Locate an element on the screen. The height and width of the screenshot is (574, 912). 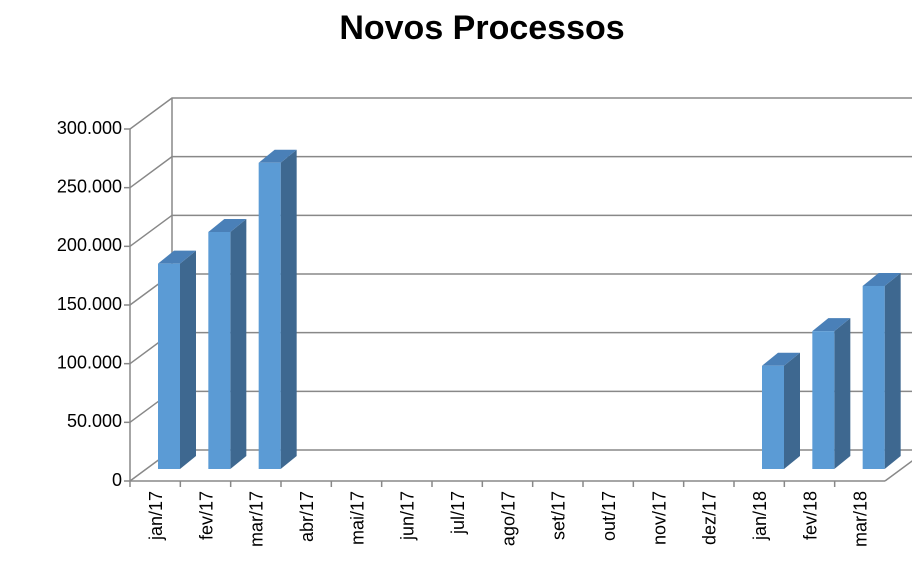
y-tick-label: 50.000 is located at coordinates (94, 421).